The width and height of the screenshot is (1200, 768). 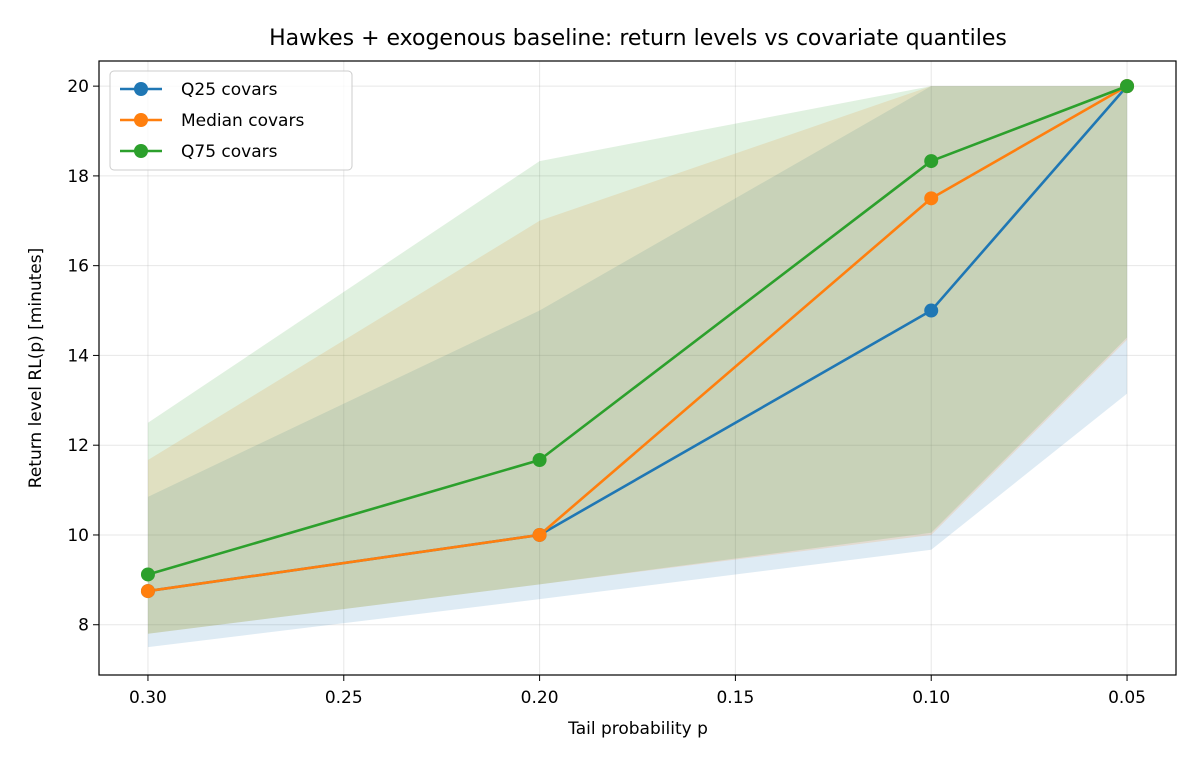 What do you see at coordinates (148, 698) in the screenshot?
I see `x-tick-label: 0.30` at bounding box center [148, 698].